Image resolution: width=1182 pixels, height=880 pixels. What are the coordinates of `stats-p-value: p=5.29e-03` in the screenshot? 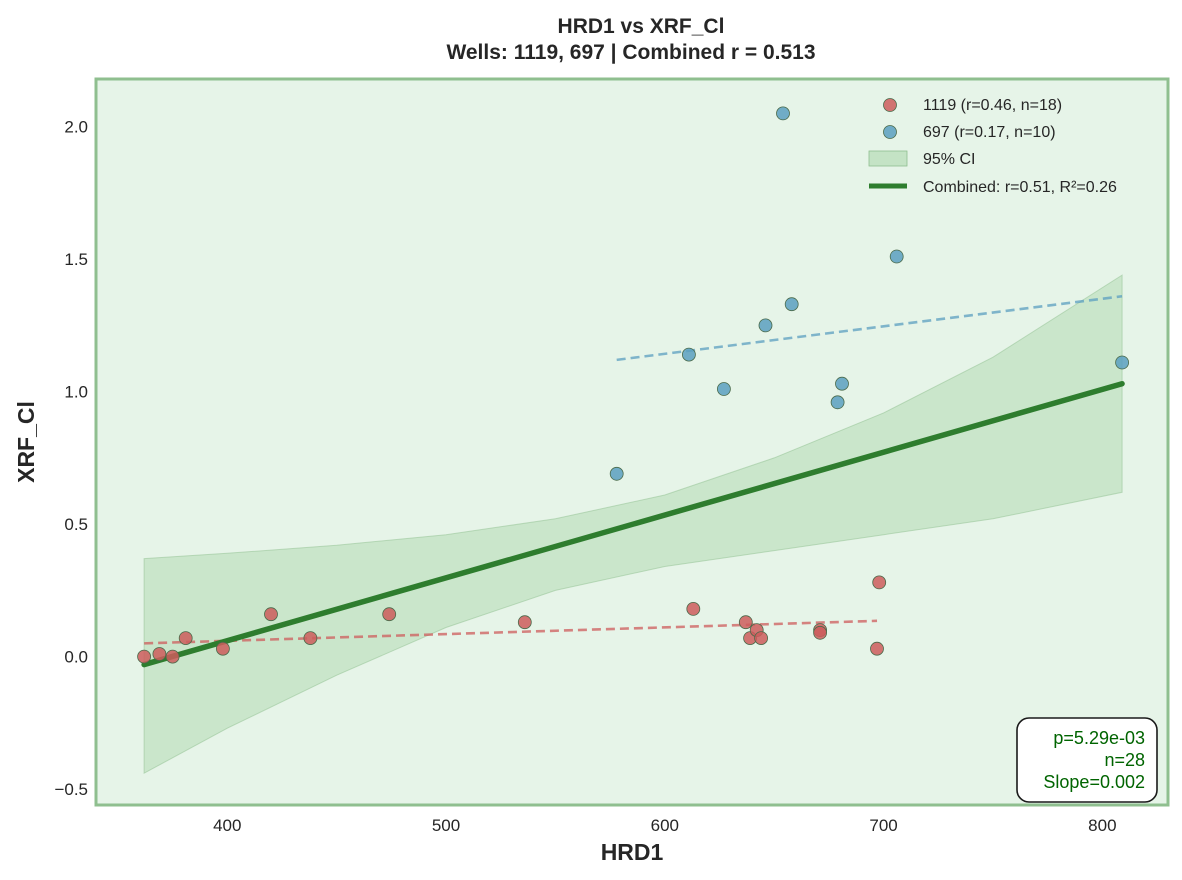 It's located at (1099, 738).